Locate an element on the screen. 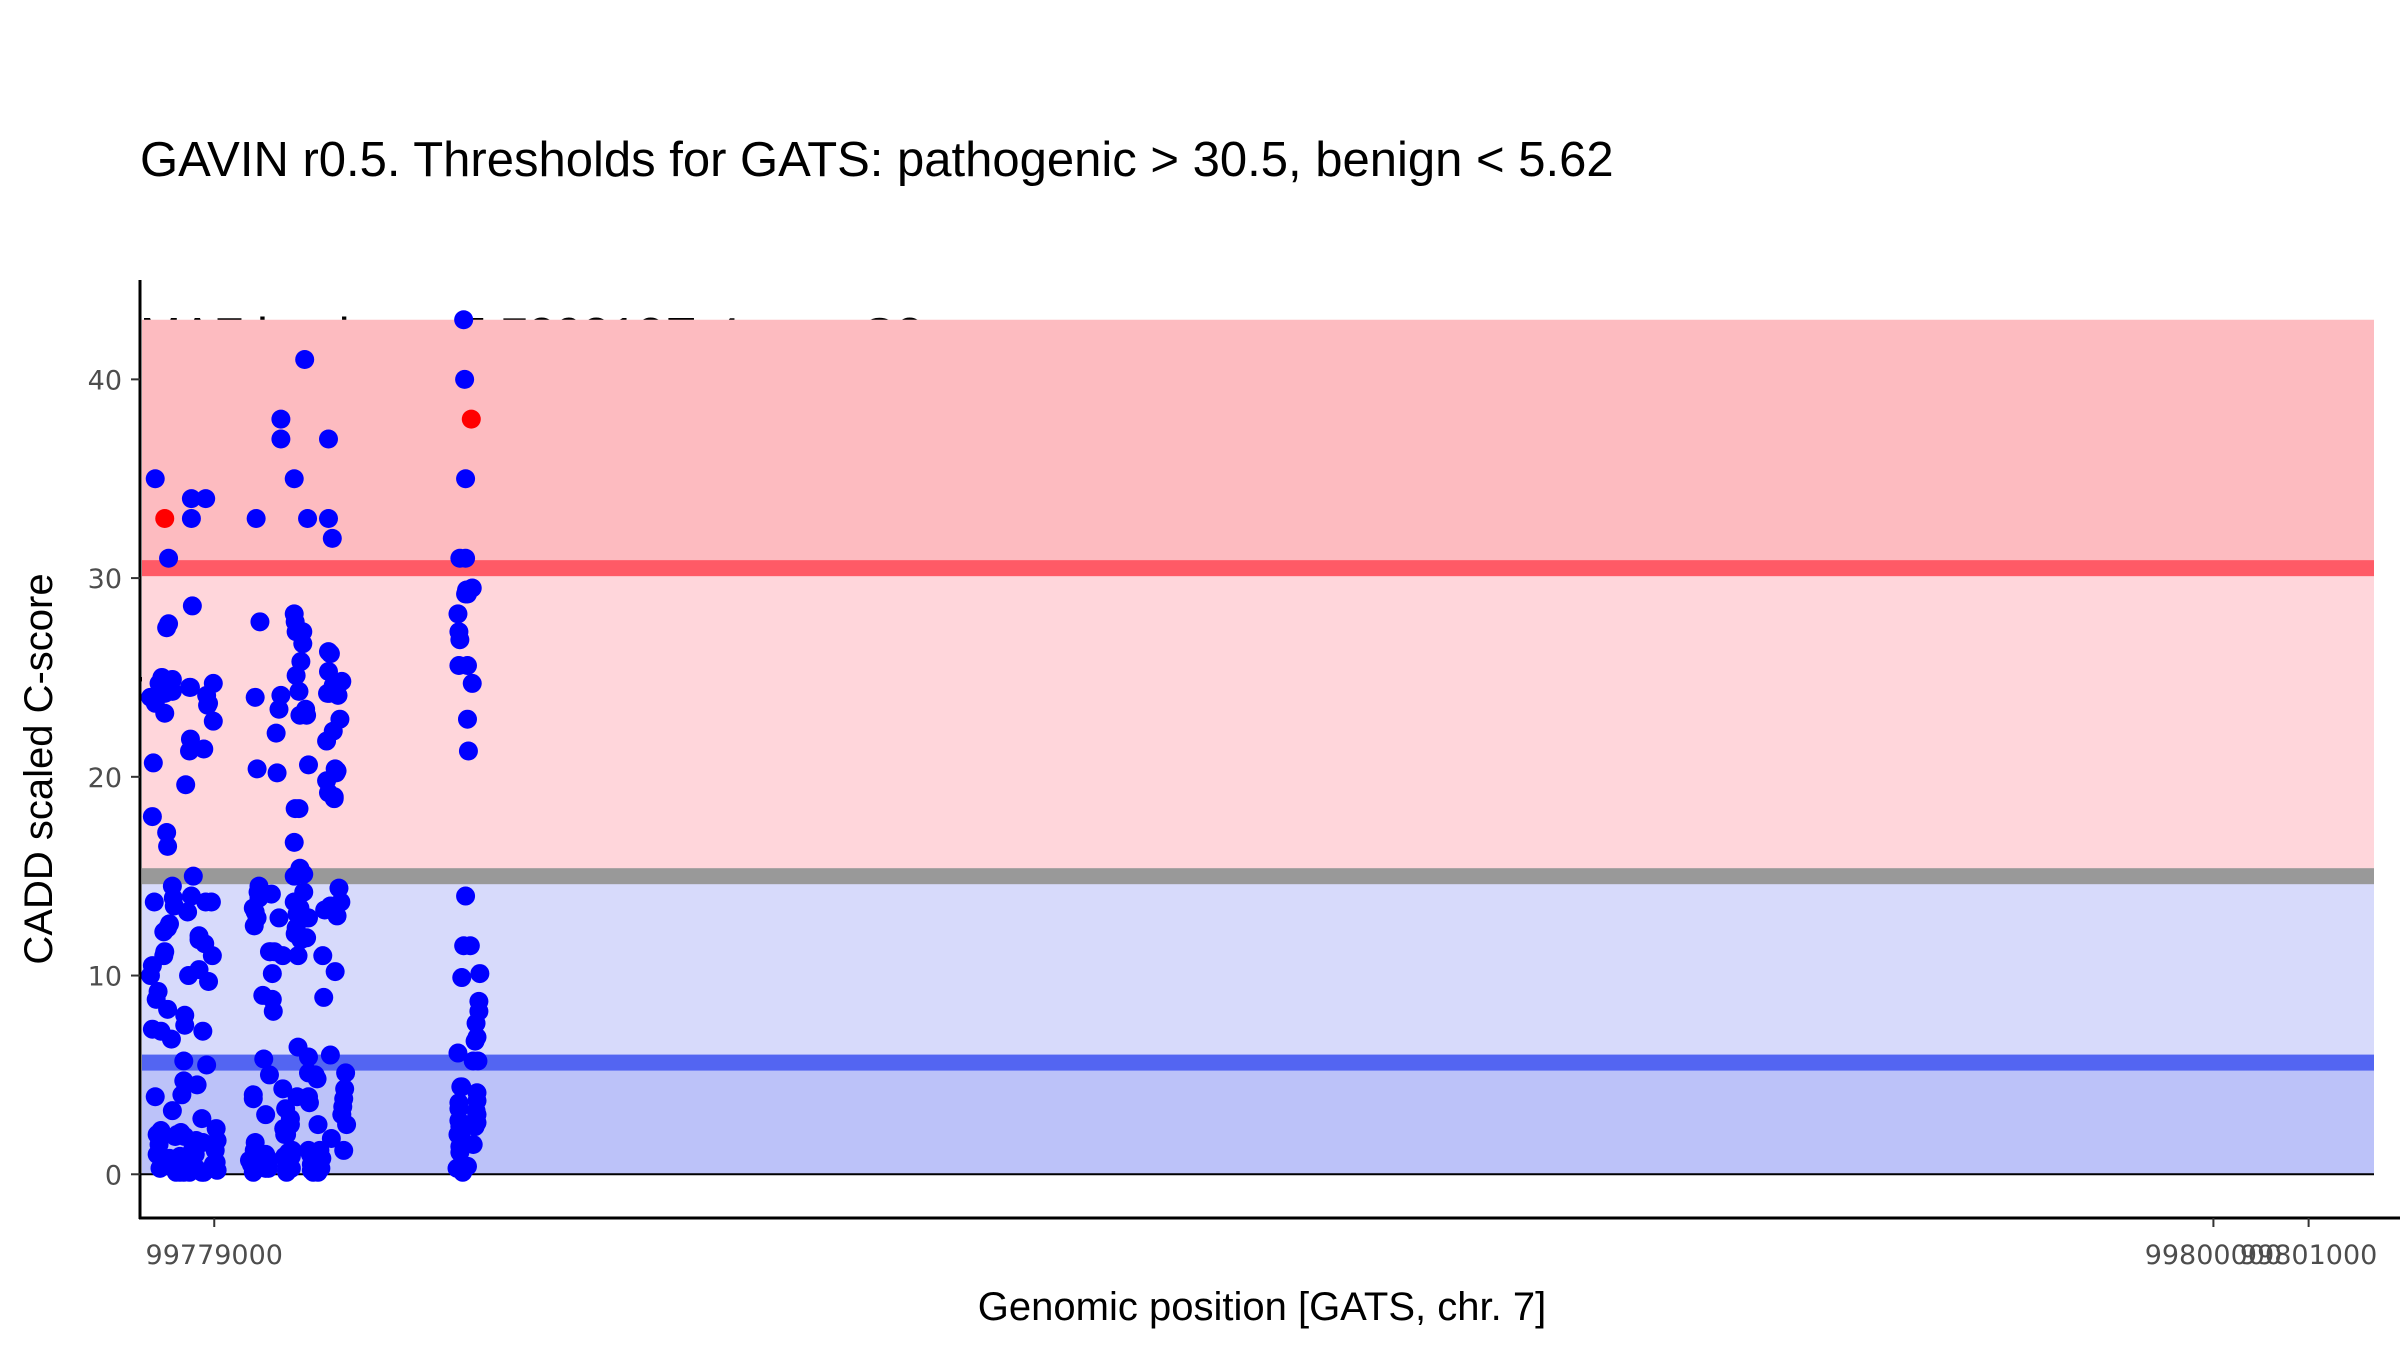 This screenshot has width=2400, height=1350. y-tick-label: 40 is located at coordinates (105, 380).